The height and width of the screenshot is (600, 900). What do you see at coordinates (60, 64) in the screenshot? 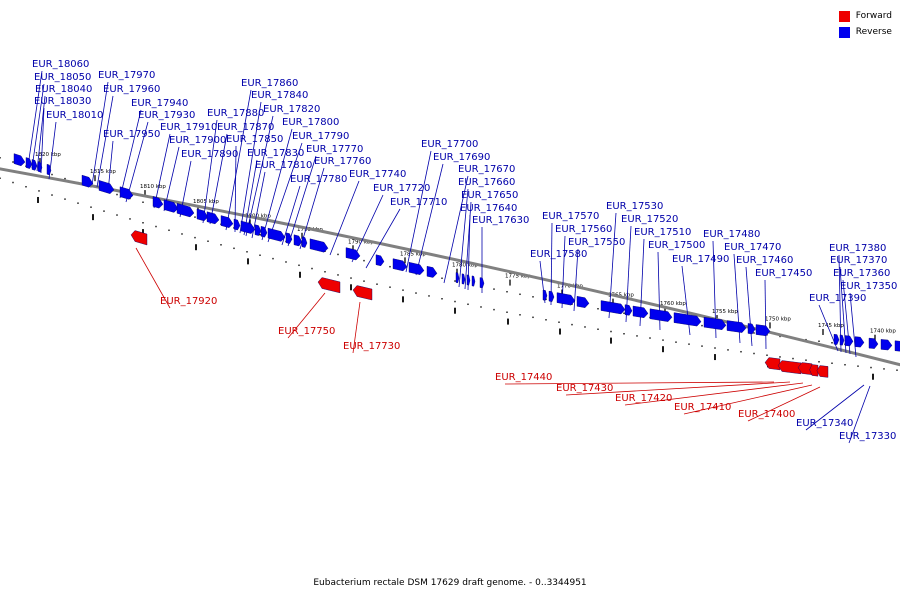
I see `reverse-gene-label: EUR_18060` at bounding box center [60, 64].